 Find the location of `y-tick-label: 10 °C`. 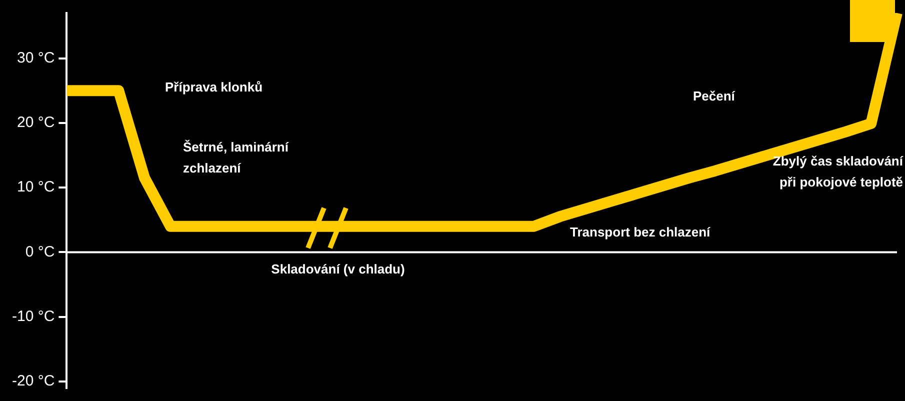

y-tick-label: 10 °C is located at coordinates (35, 187).